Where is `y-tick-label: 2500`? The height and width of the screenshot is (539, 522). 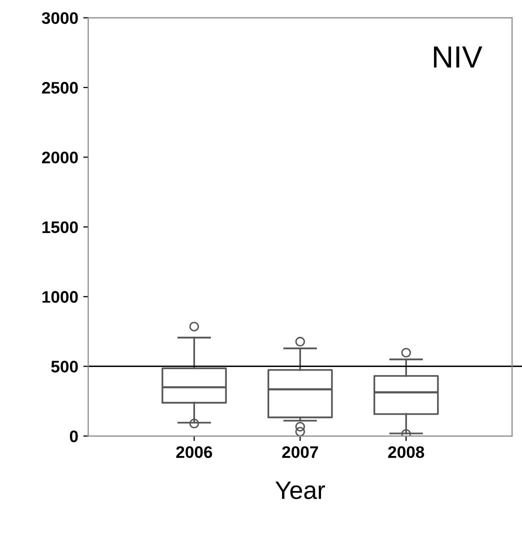
y-tick-label: 2500 is located at coordinates (60, 88).